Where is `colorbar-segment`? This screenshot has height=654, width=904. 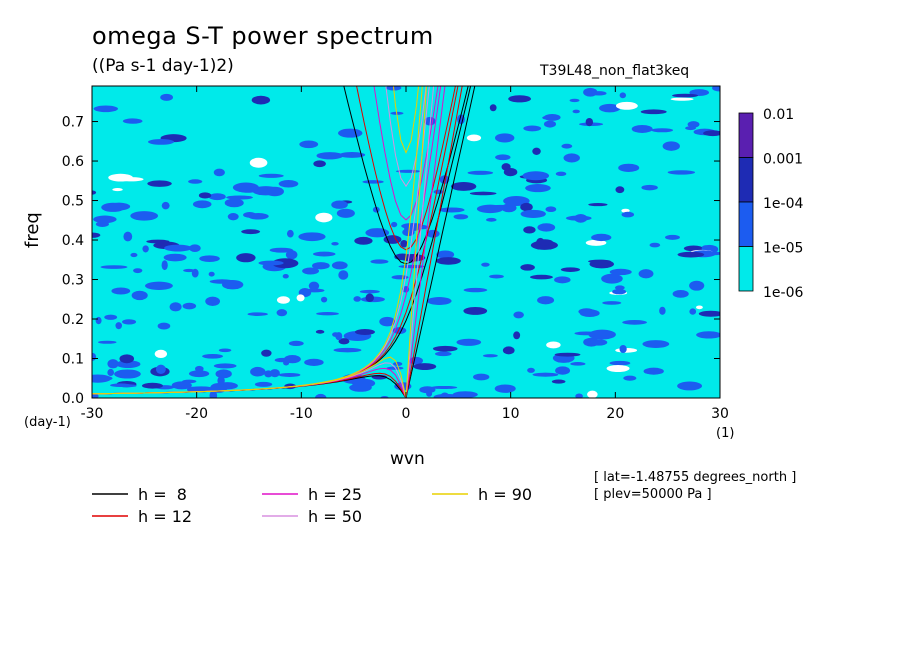
colorbar-segment is located at coordinates (746, 180).